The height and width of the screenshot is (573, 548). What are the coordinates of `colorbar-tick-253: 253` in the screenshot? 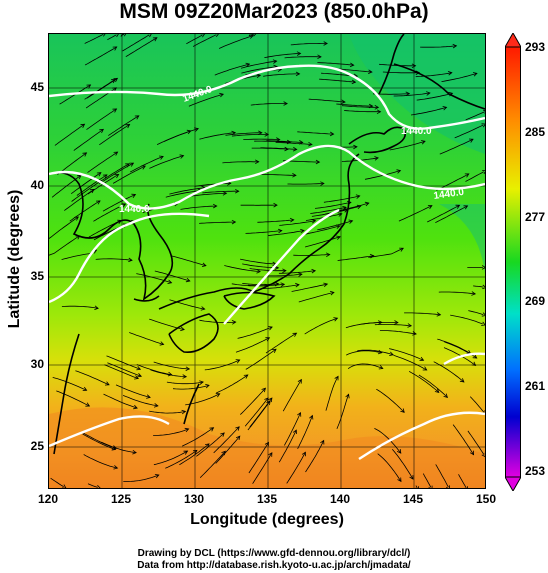 It's located at (535, 471).